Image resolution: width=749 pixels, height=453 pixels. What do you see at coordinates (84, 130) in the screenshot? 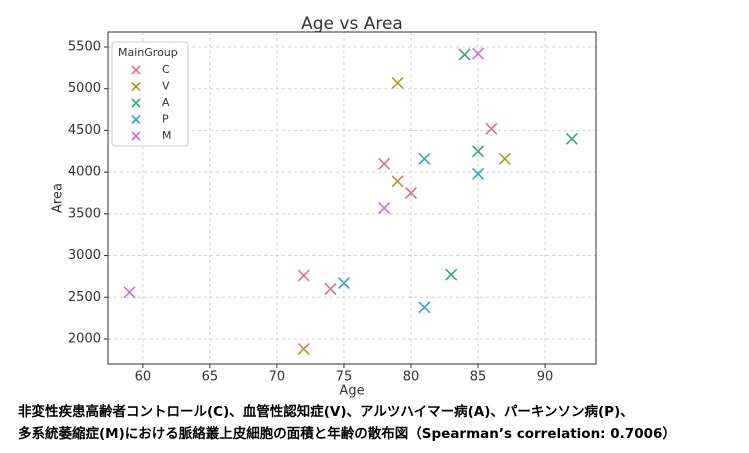
I see `y-tick-label: 4500` at bounding box center [84, 130].